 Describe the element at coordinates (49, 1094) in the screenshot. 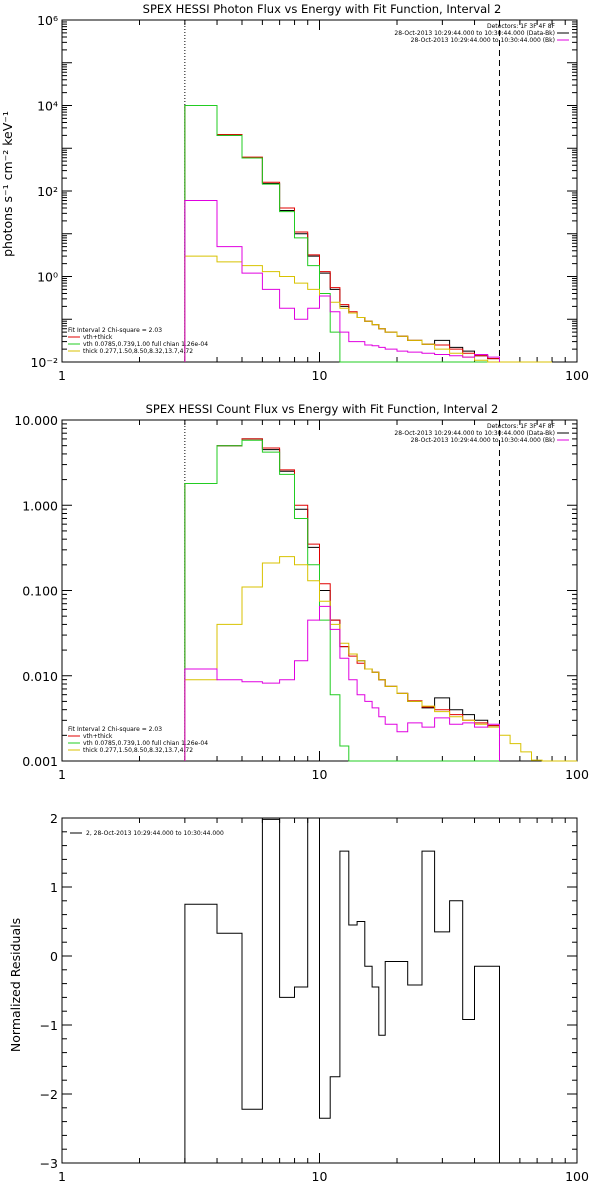

I see `y-tick-label: −2` at that location.